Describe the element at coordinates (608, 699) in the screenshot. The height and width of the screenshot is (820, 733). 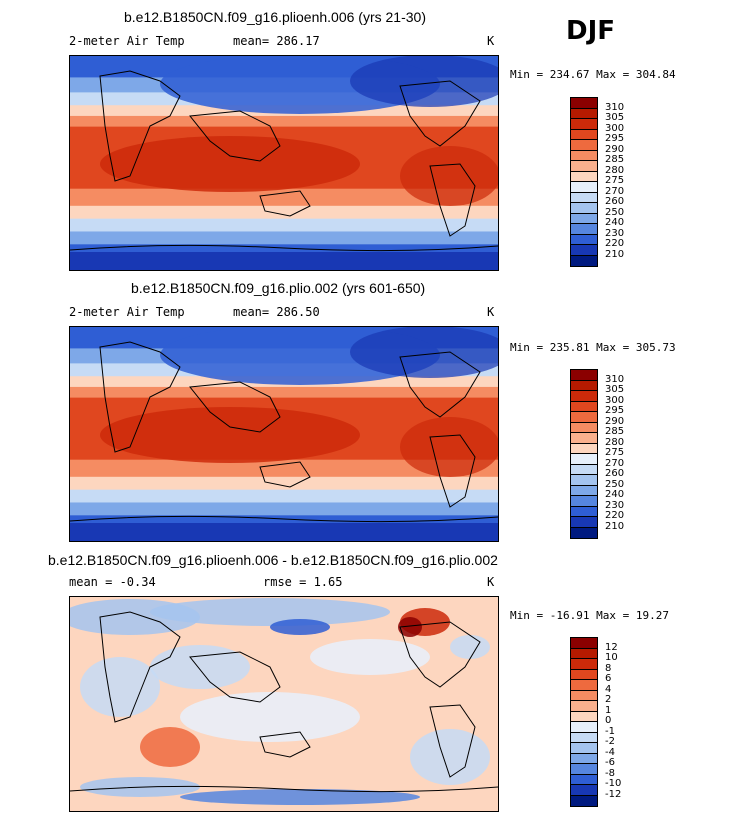
I see `colorbar-label: 2` at that location.